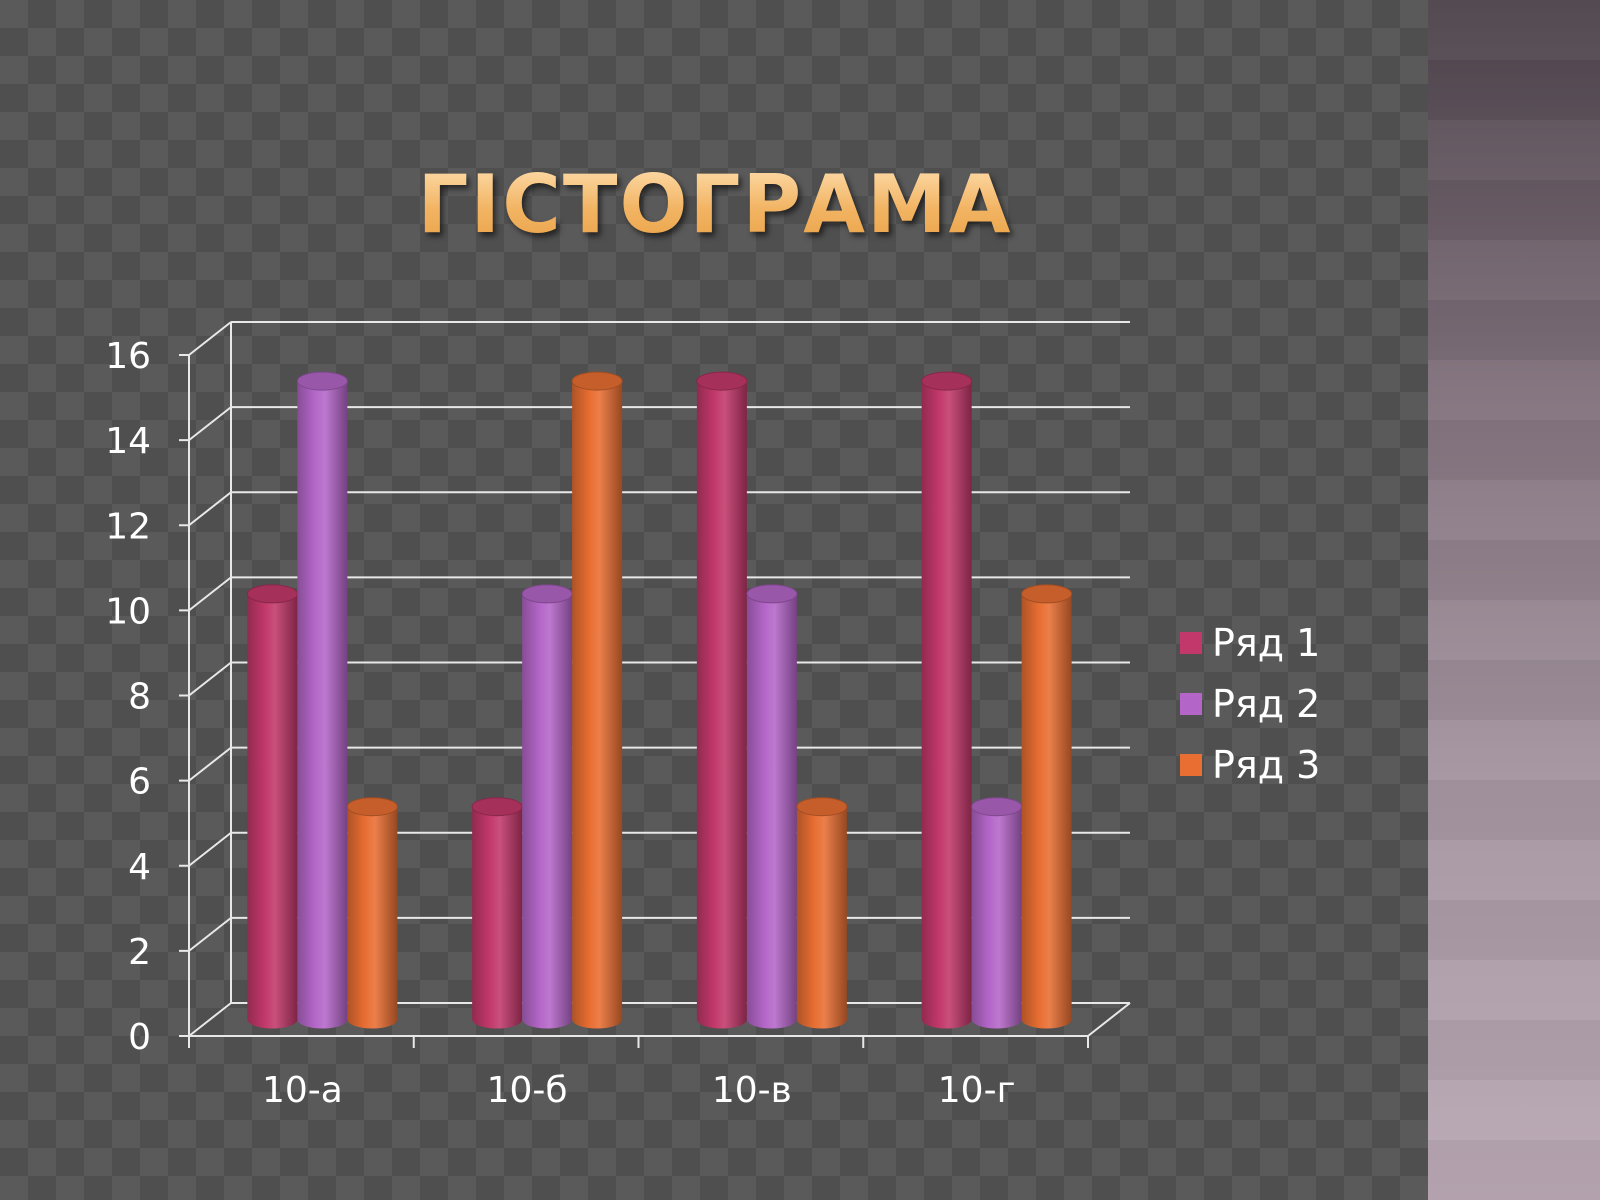 This screenshot has width=1600, height=1200. I want to click on x-tick-label: 10-в, so click(752, 1090).